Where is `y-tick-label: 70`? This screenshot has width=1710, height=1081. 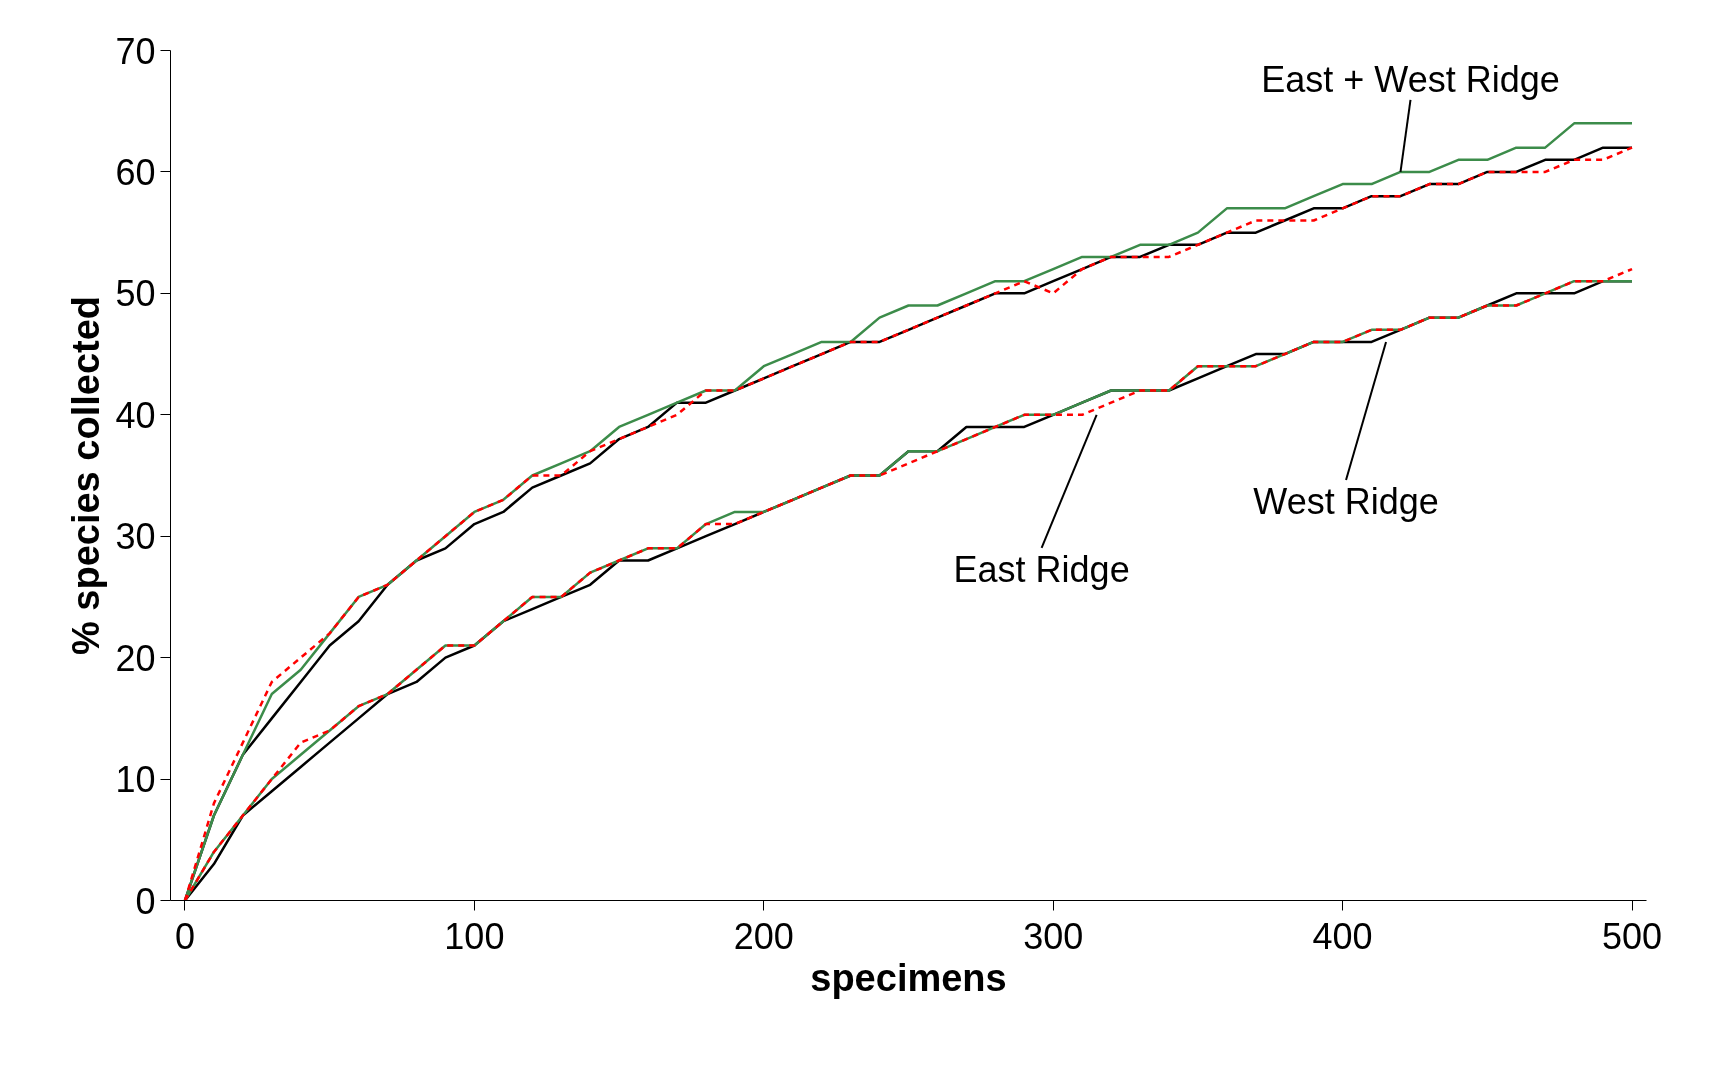 y-tick-label: 70 is located at coordinates (135, 51).